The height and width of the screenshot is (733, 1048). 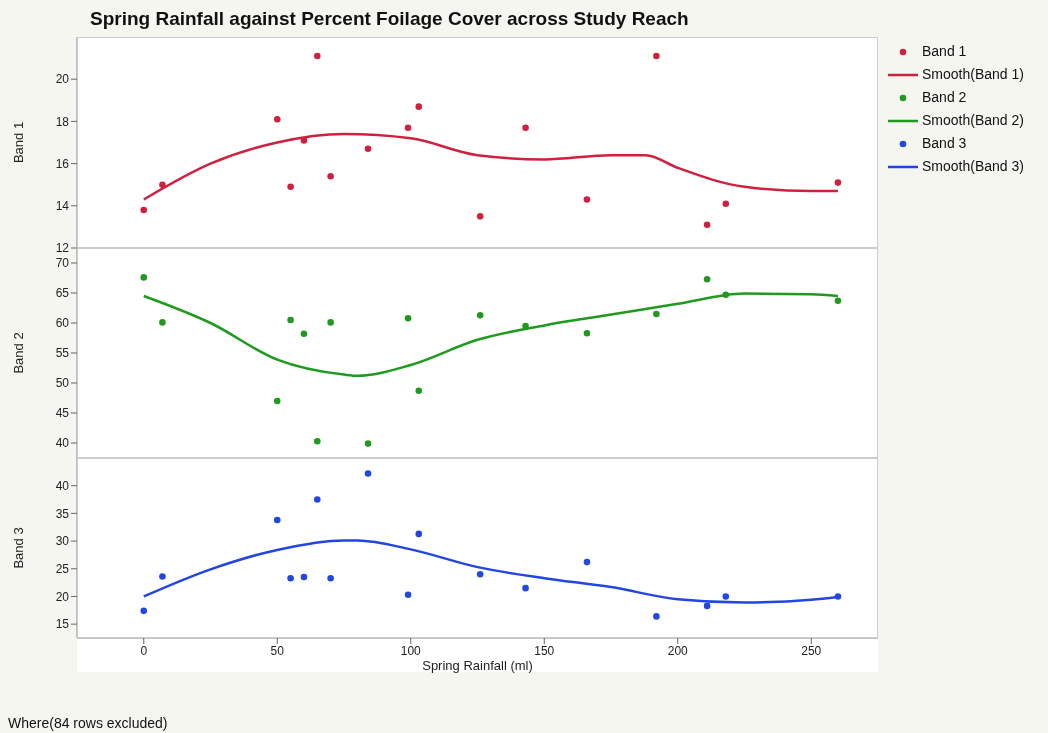 What do you see at coordinates (944, 51) in the screenshot?
I see `legend-label: Band 1` at bounding box center [944, 51].